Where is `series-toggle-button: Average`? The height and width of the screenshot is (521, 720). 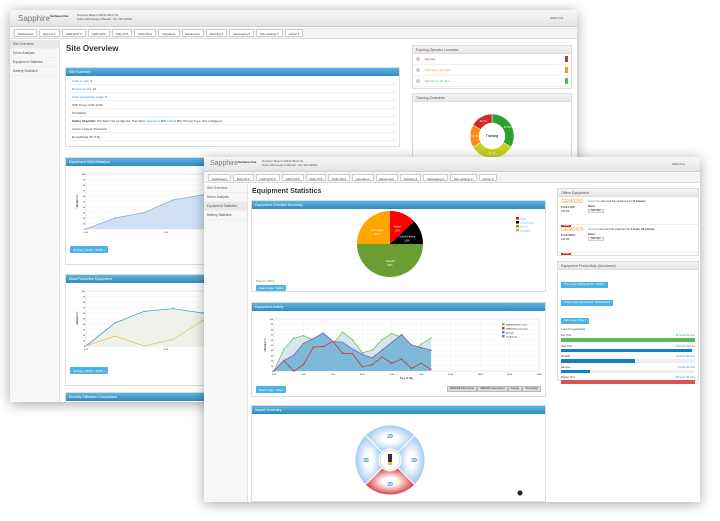 series-toggle-button: Average is located at coordinates (515, 389).